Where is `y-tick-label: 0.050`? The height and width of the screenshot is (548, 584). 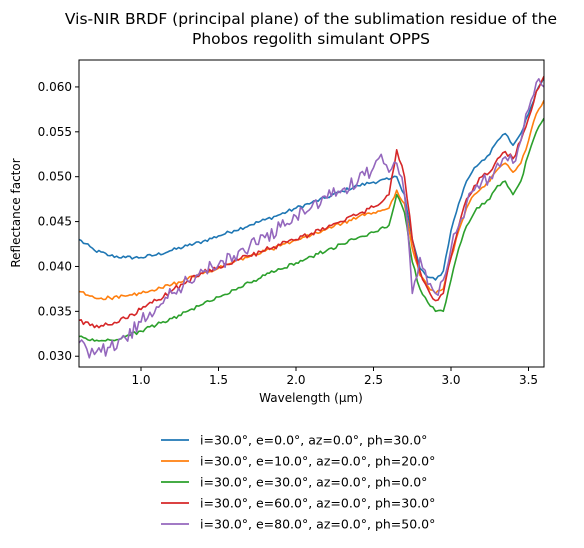 y-tick-label: 0.050 is located at coordinates (55, 177).